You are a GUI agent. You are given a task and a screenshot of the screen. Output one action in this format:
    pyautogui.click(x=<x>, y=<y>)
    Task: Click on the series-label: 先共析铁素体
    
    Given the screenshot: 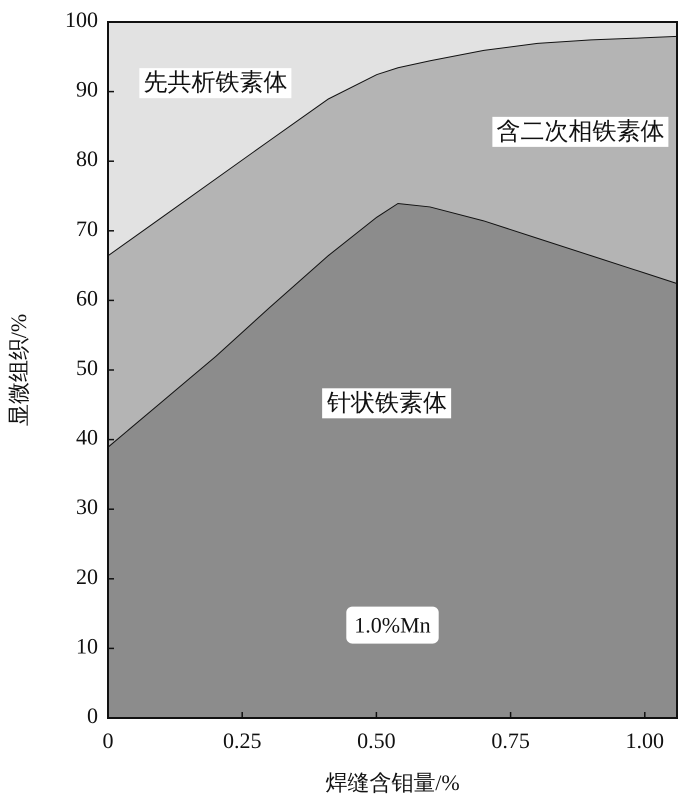 What is the action you would take?
    pyautogui.click(x=215, y=83)
    